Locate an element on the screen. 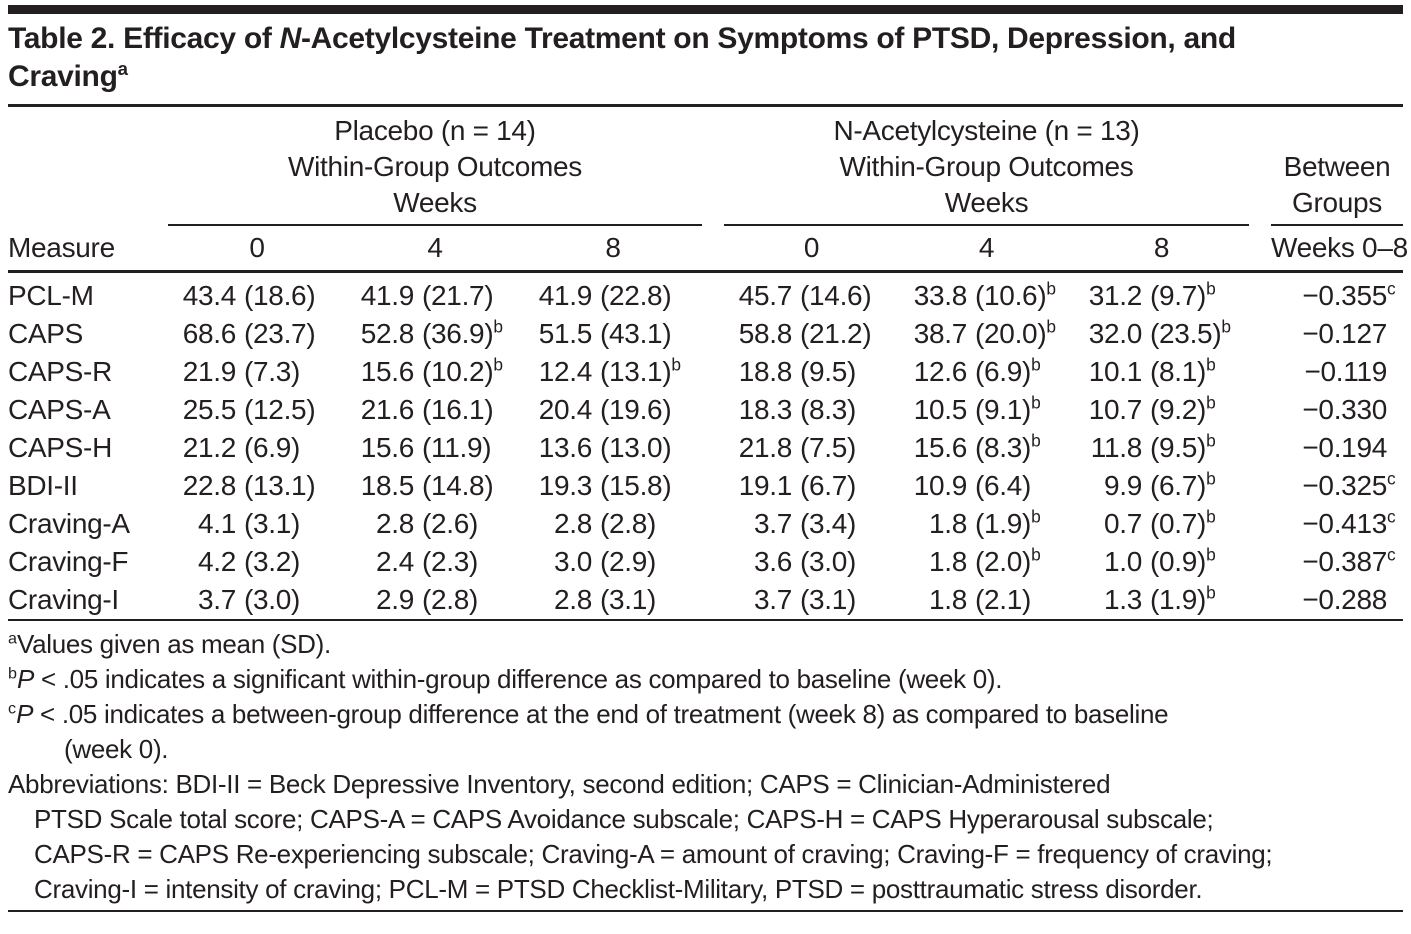 The image size is (1411, 934). mean-value: 68.6 is located at coordinates (209, 333).